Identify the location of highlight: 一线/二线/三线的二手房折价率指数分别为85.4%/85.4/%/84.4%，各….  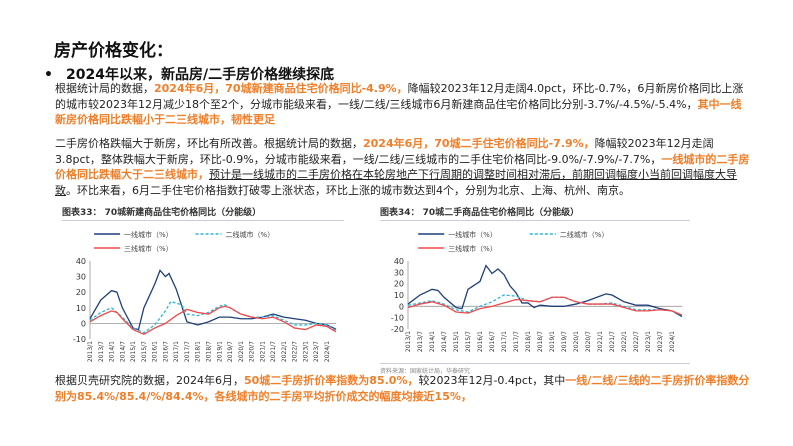
(402, 388).